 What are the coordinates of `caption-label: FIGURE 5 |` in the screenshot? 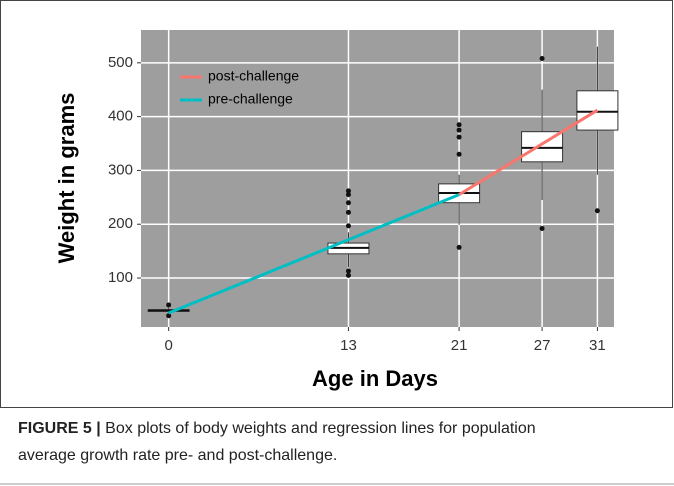 It's located at (59, 428).